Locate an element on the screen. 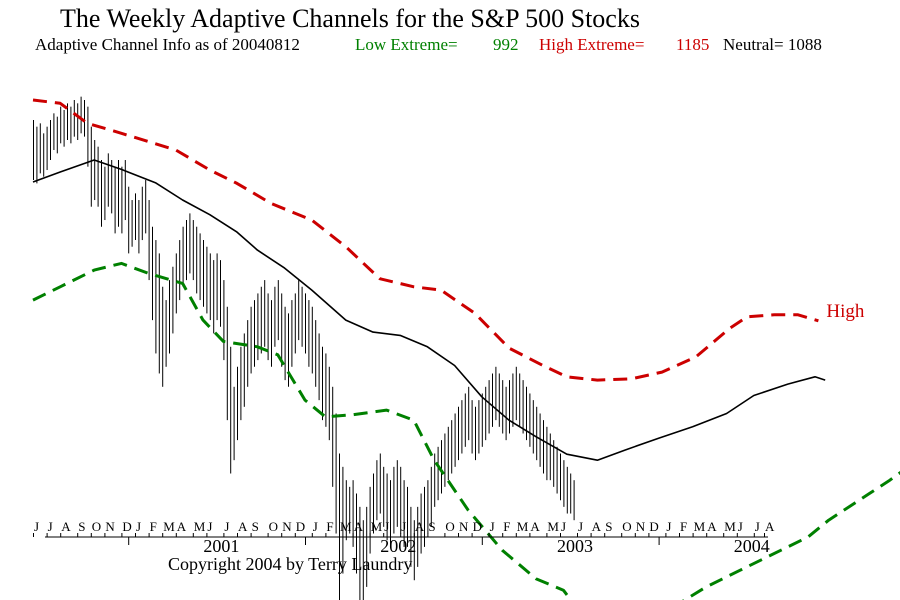 The image size is (900, 600). series-labels: HighLow is located at coordinates (845, 311).